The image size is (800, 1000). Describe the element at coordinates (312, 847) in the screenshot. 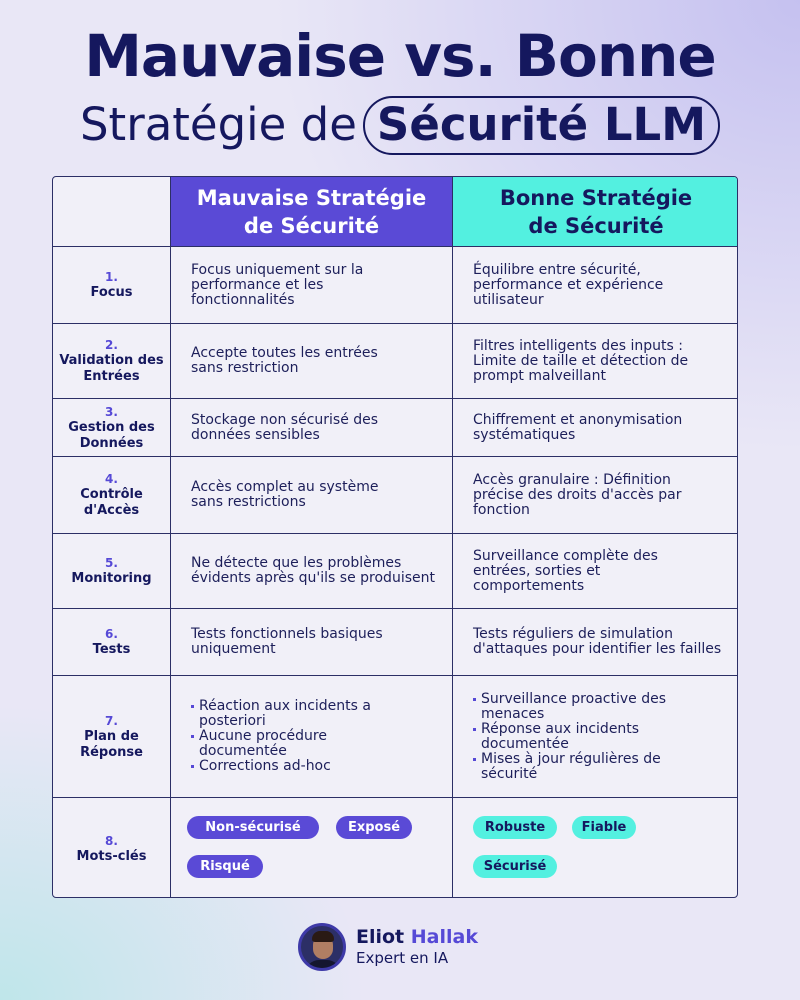

I see `bad-cell-keywords: Non-sécurisé Exposé Risqué` at that location.